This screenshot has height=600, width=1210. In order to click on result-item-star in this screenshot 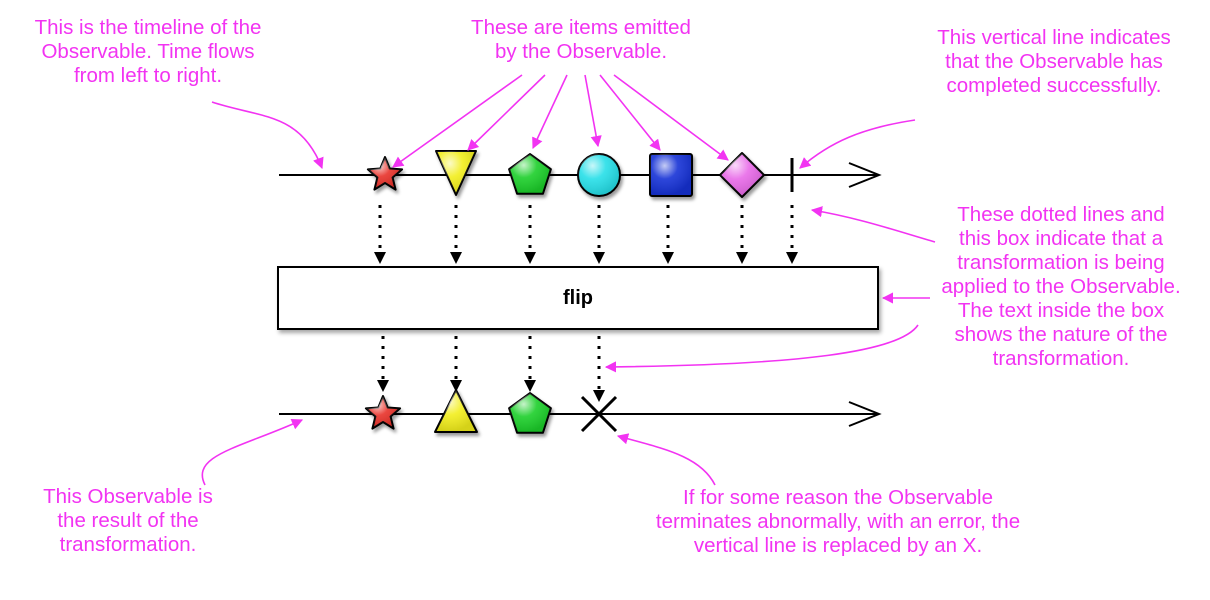, I will do `click(383, 412)`.